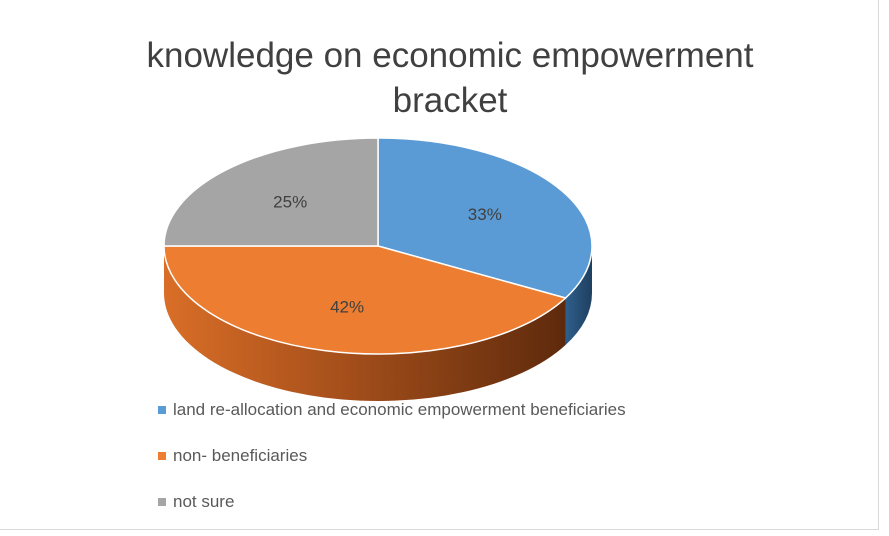 This screenshot has width=889, height=536. Describe the element at coordinates (290, 202) in the screenshot. I see `data-label-2: 25%` at that location.